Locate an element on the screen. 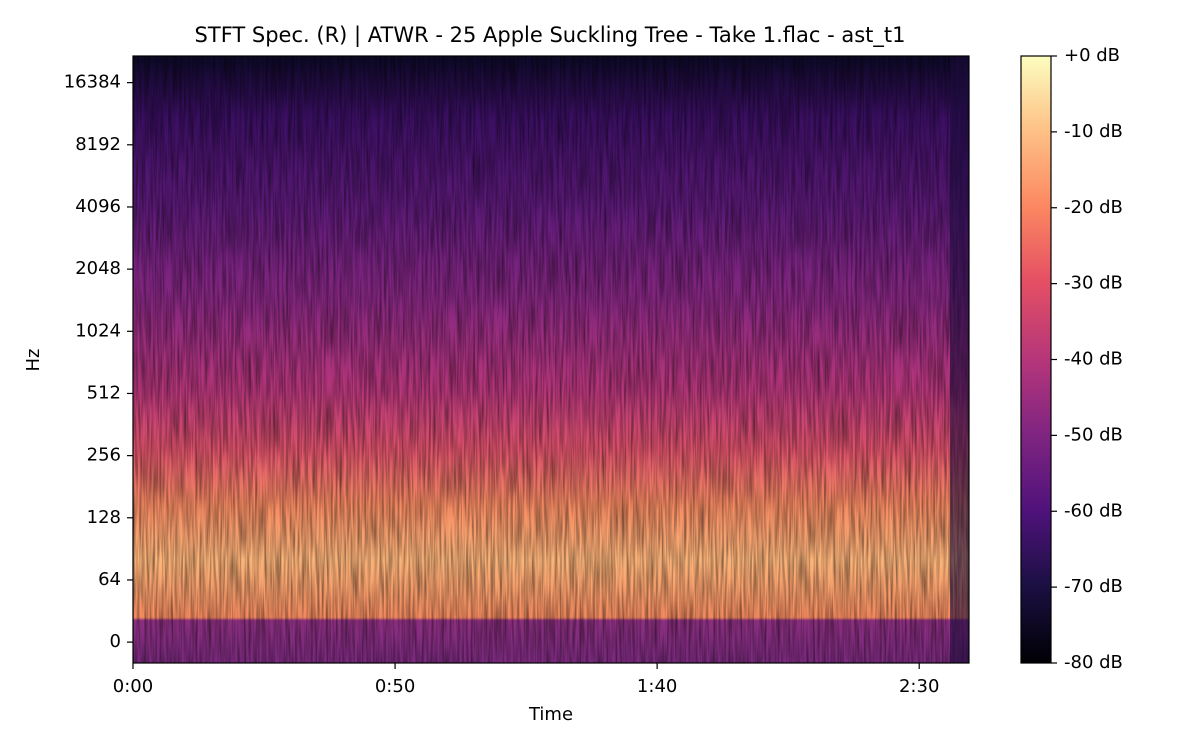  y-tick-label: 8192 is located at coordinates (98, 144).